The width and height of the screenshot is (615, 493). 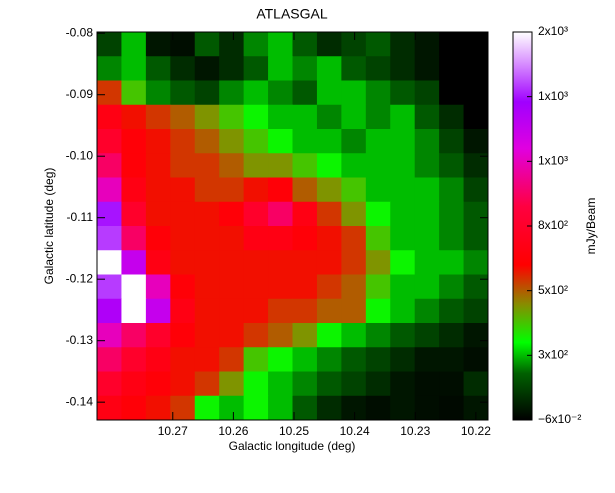 What do you see at coordinates (559, 419) in the screenshot?
I see `colorbar-tick-label: −6x10⁻²` at bounding box center [559, 419].